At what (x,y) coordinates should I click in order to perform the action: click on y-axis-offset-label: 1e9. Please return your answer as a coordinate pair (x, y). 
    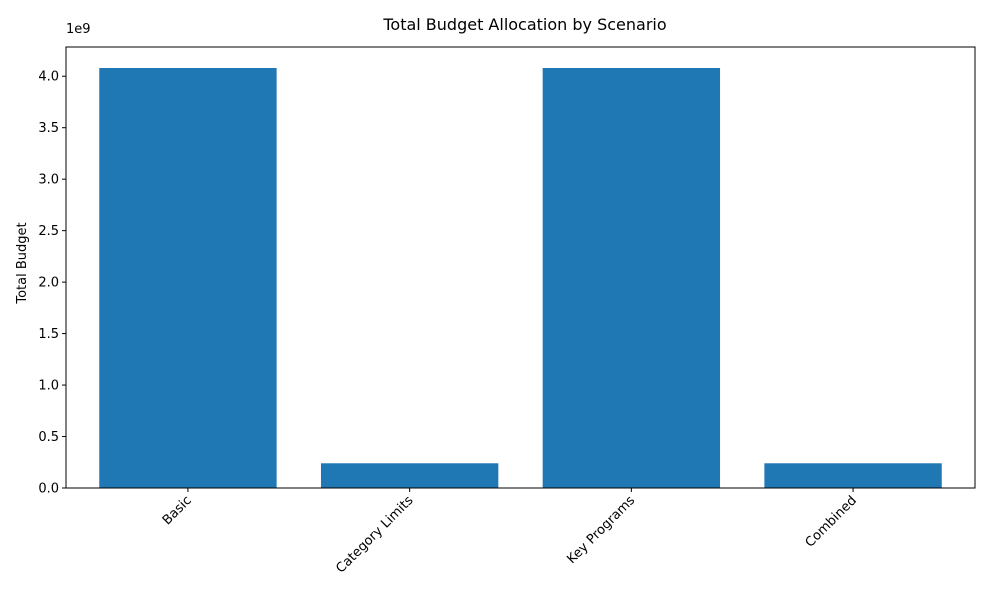
    Looking at the image, I should click on (78, 29).